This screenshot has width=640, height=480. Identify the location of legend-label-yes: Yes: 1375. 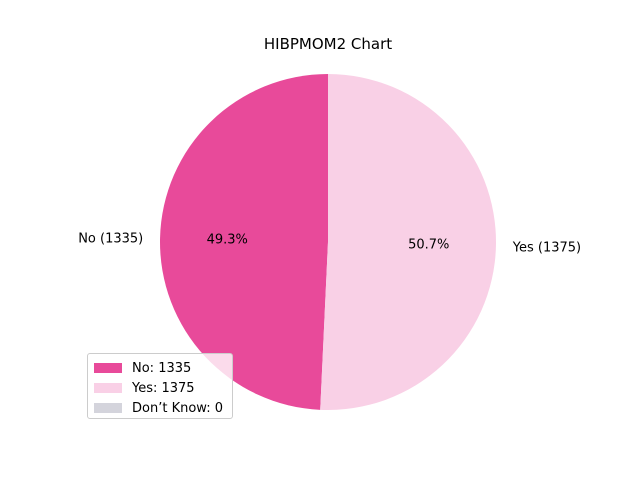
(163, 388).